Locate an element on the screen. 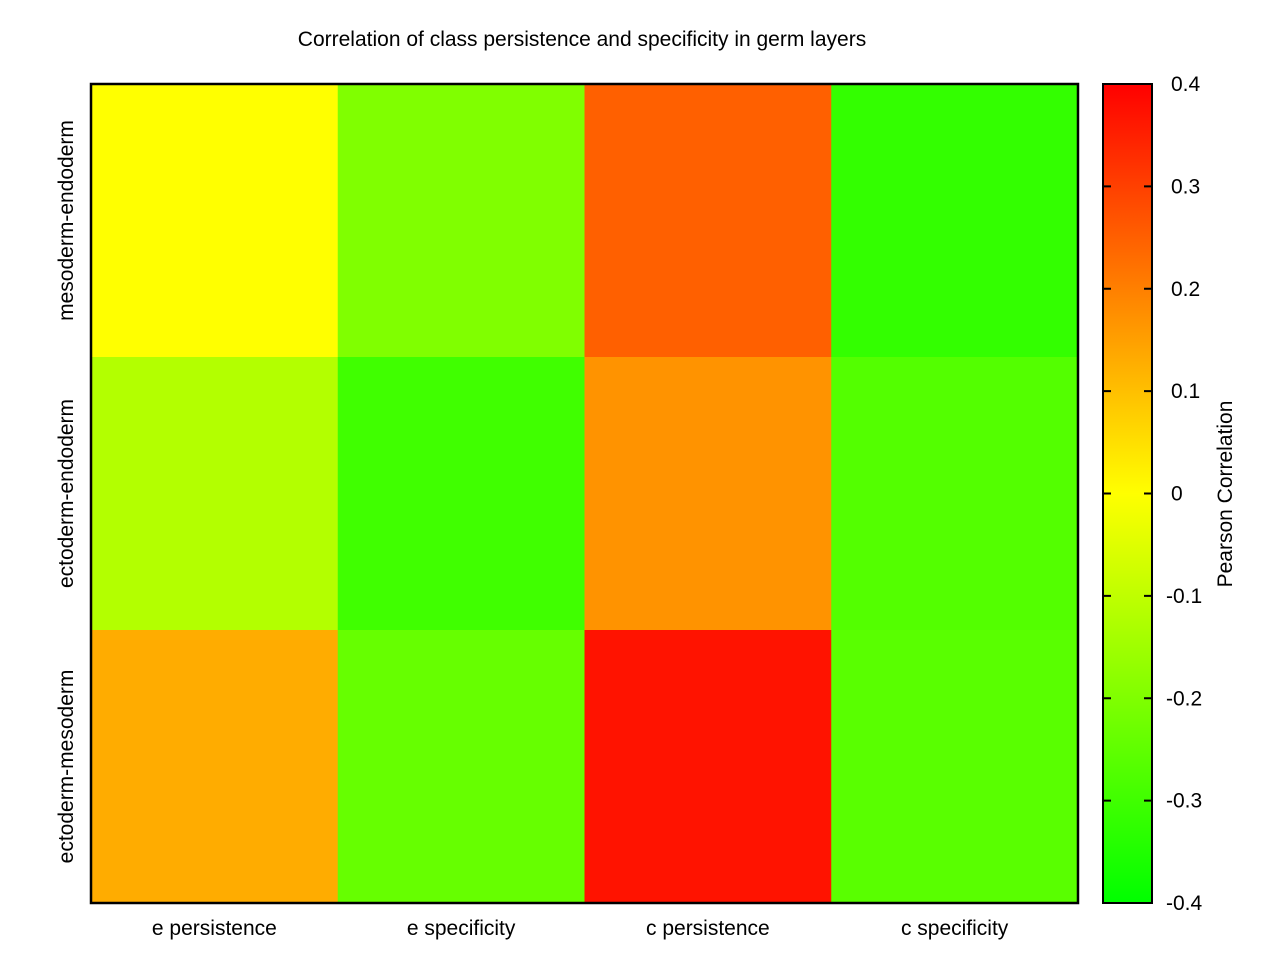 Image resolution: width=1280 pixels, height=960 pixels. colorbar-ticks: -0.4 -0.3 -0.2 -0.1 0 0.1 0.2 0.3 0.4 is located at coordinates (1153, 494).